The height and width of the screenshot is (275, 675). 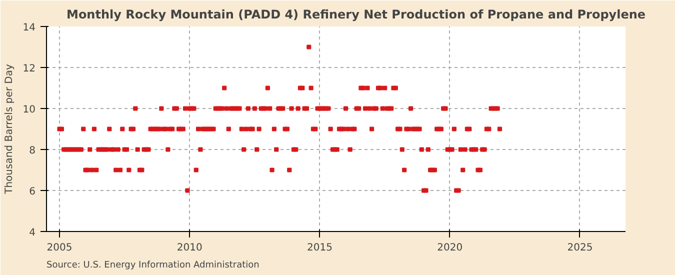 I want to click on y-tick-label: 8, so click(x=32, y=151).